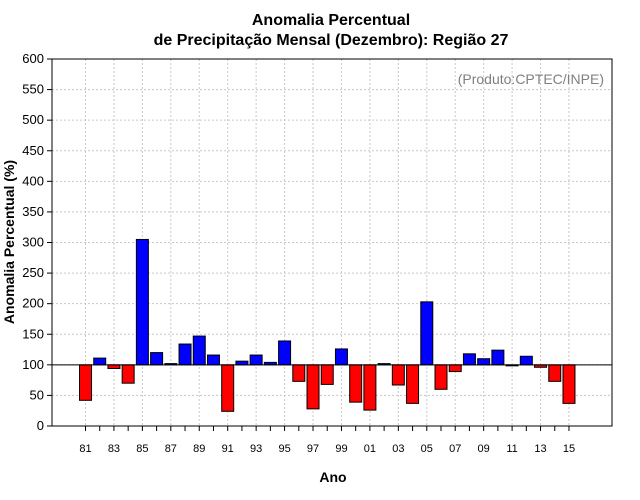  Describe the element at coordinates (327, 440) in the screenshot. I see `x-axis-ticks: 81 83 85 87 89 91 93 95 97 99 01 03 05 07 09 11 13 15` at that location.